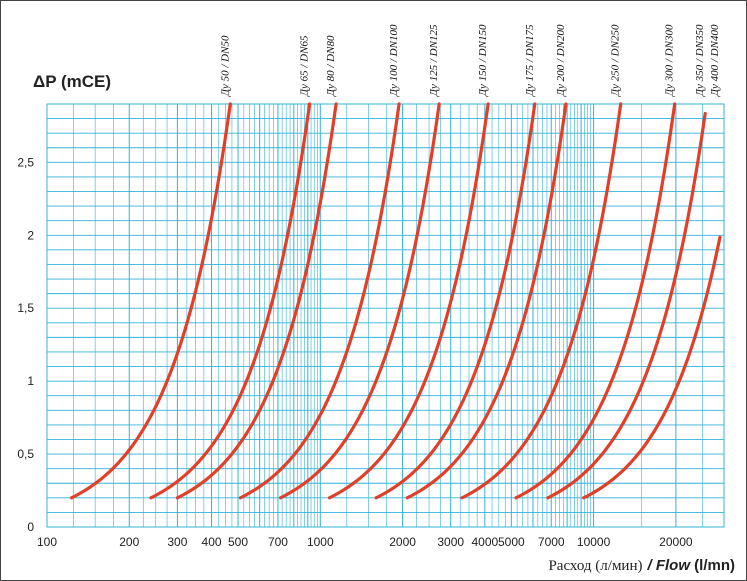 The width and height of the screenshot is (747, 581). I want to click on y-tick-labels: 0 0,5 1 1,5 2 2,5, so click(25, 344).